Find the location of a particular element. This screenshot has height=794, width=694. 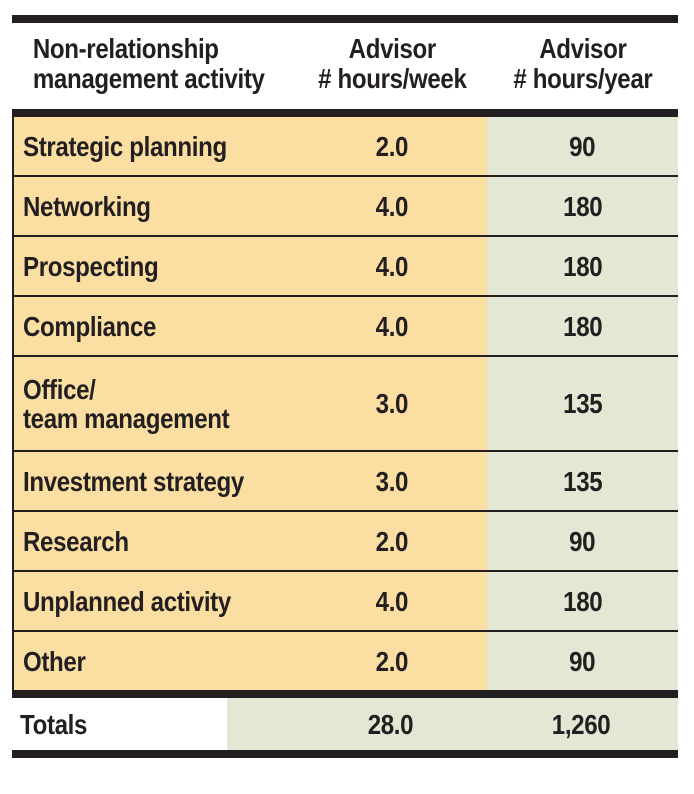

header-activity-column: Non-relationship management activity is located at coordinates (154, 64).